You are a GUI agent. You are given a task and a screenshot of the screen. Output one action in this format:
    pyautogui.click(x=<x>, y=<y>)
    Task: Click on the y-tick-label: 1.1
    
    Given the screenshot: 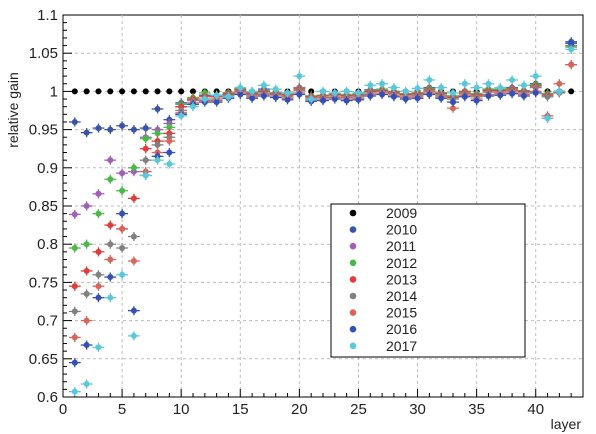 What is the action you would take?
    pyautogui.click(x=47, y=15)
    